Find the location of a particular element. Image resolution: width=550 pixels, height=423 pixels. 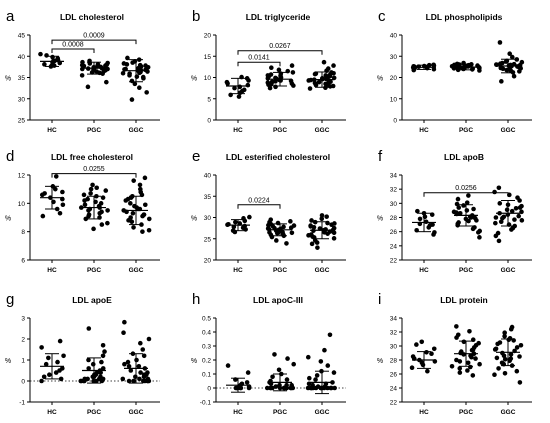

panel-letter: a is located at coordinates (10, 16).